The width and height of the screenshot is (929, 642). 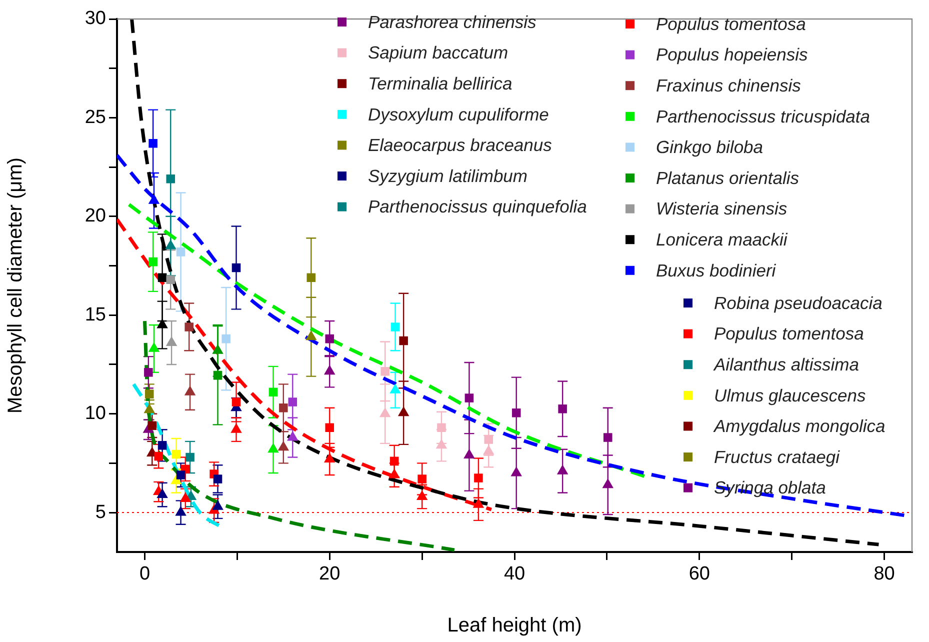 What do you see at coordinates (763, 116) in the screenshot?
I see `legend-label: Parthenocissus tricuspidata` at bounding box center [763, 116].